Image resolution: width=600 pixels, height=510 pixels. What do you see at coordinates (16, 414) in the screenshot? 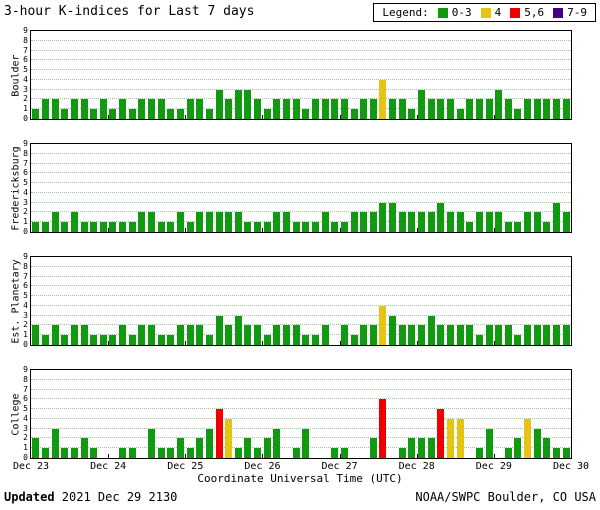
I see `station-label-college: College` at bounding box center [16, 414].